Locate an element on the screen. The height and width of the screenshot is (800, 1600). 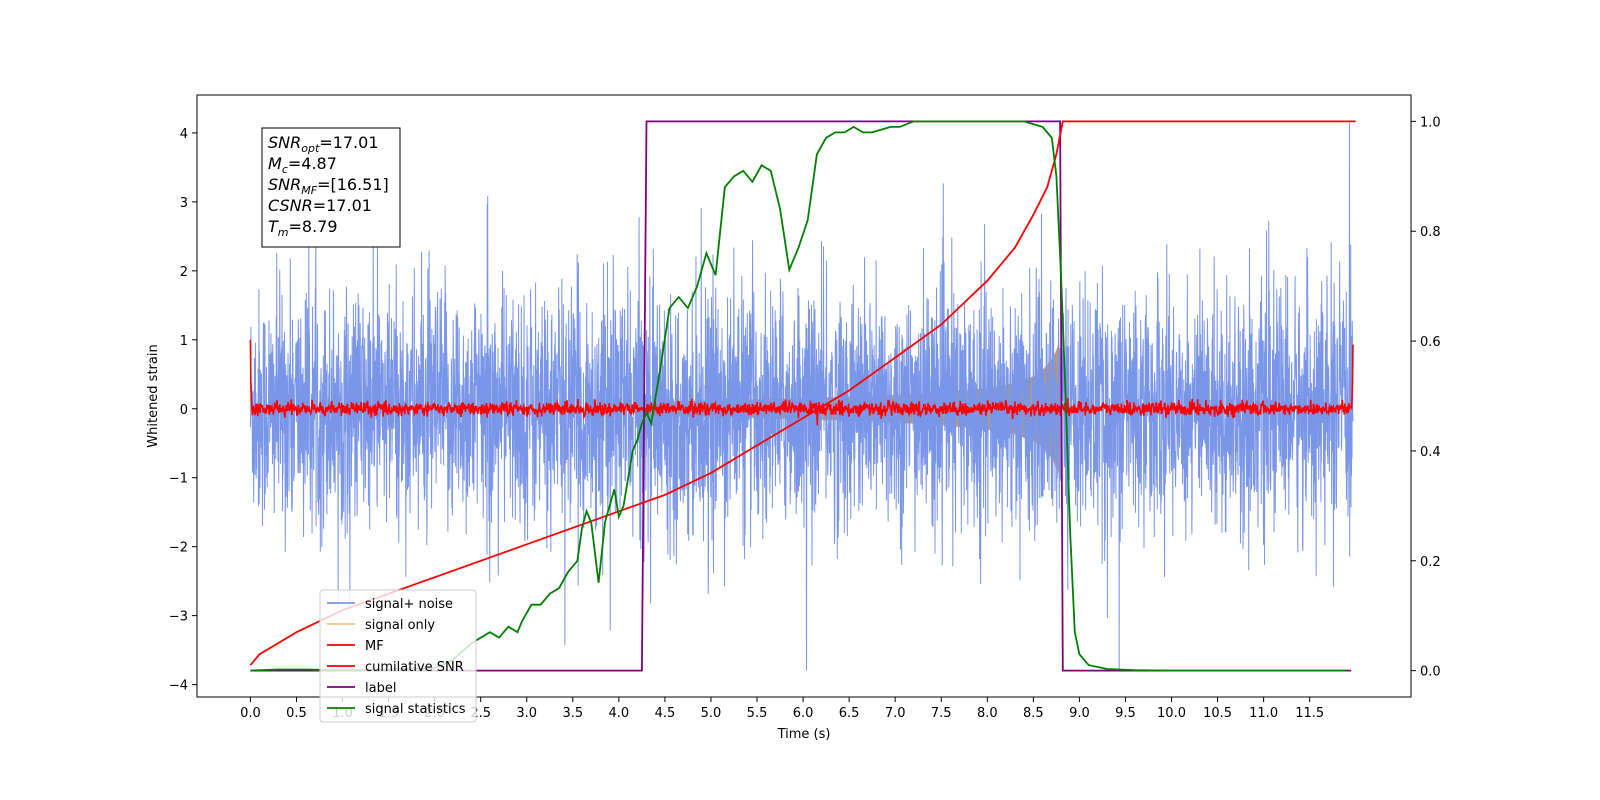
y-tick-label: 3 is located at coordinates (184, 203).